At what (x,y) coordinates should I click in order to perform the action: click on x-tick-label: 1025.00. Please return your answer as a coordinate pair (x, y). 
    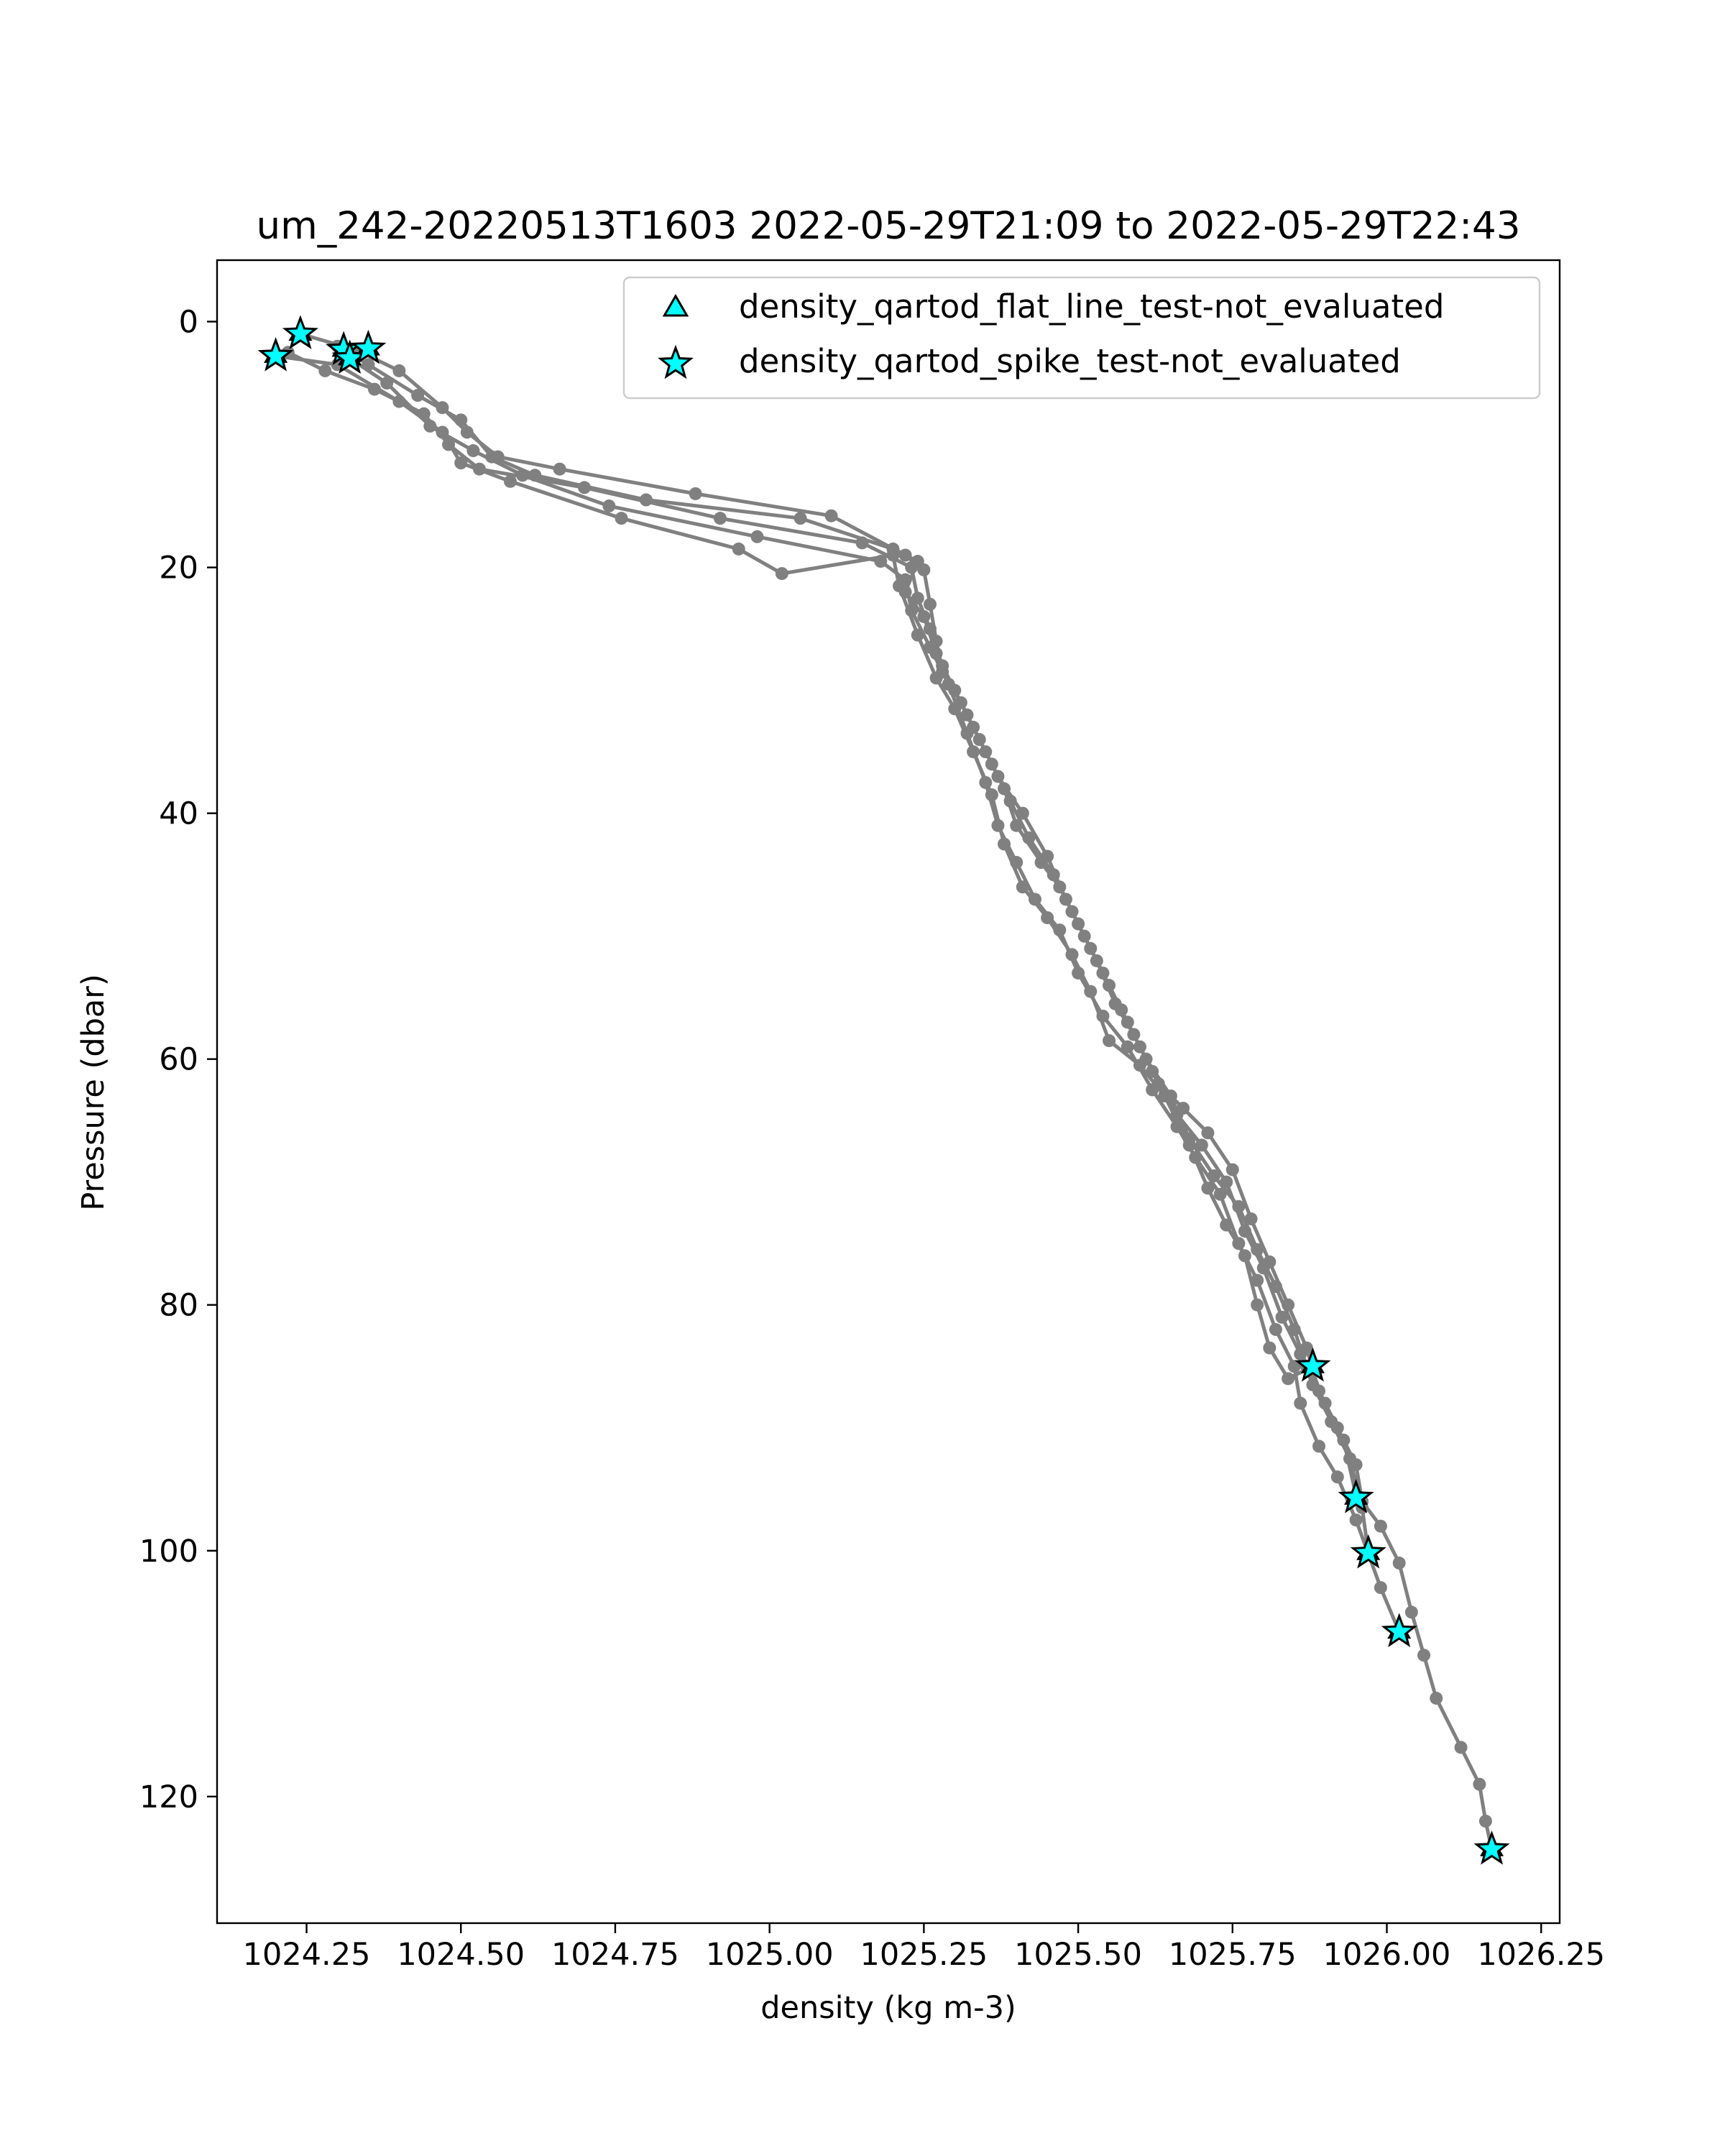
    Looking at the image, I should click on (770, 1955).